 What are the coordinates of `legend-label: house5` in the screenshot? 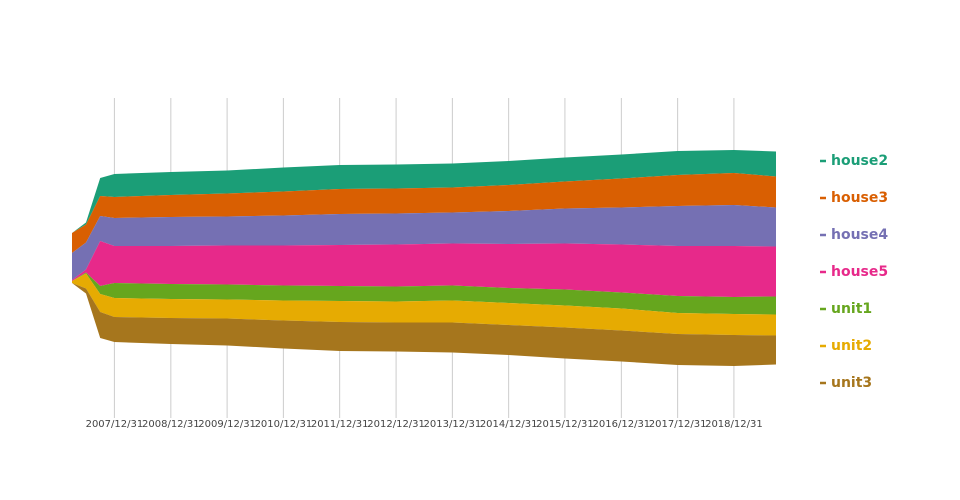 It's located at (859, 272).